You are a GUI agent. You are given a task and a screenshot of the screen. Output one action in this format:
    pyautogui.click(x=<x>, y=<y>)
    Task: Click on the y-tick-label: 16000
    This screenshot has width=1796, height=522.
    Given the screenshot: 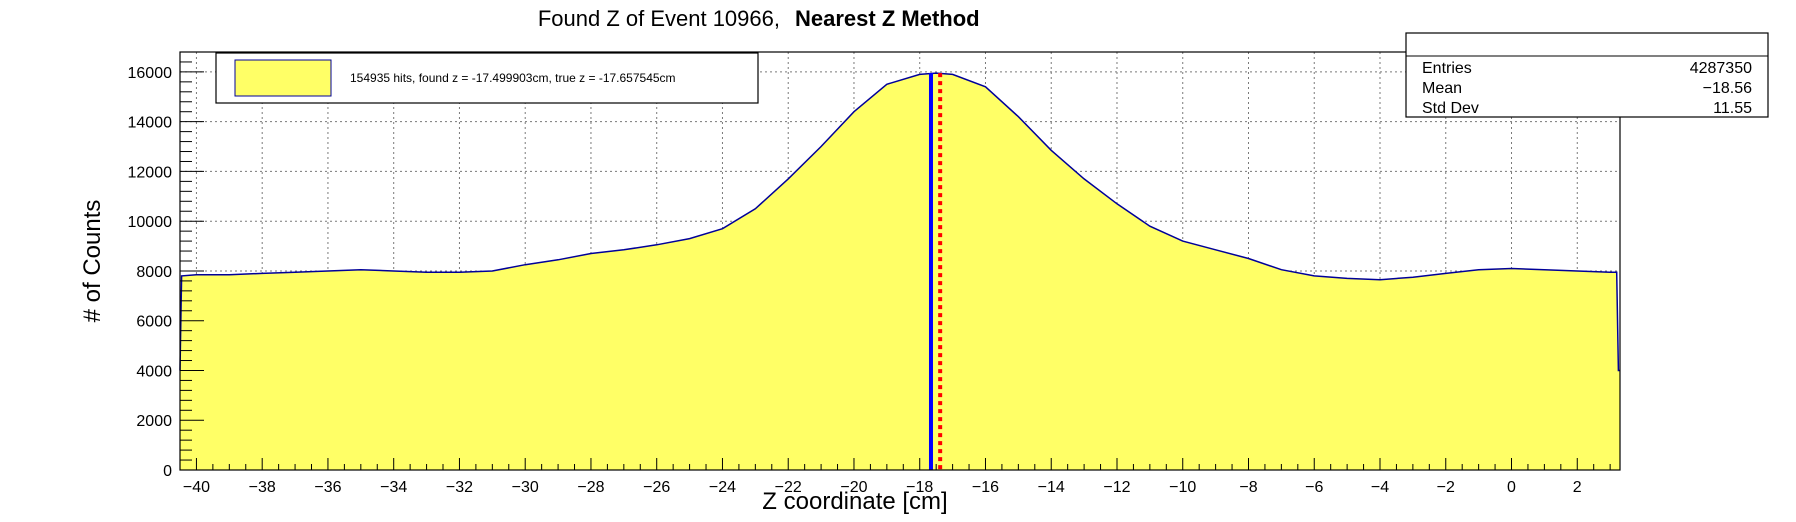 What is the action you would take?
    pyautogui.click(x=150, y=73)
    